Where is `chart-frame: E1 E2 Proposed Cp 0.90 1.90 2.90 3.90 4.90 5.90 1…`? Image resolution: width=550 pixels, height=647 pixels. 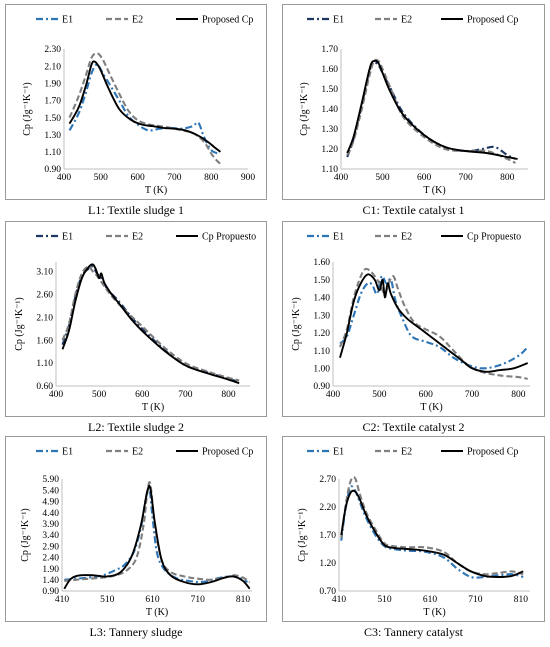 chart-frame: E1 E2 Proposed Cp 0.90 1.90 2.90 3.90 4.90 5.90 1… is located at coordinates (136, 529).